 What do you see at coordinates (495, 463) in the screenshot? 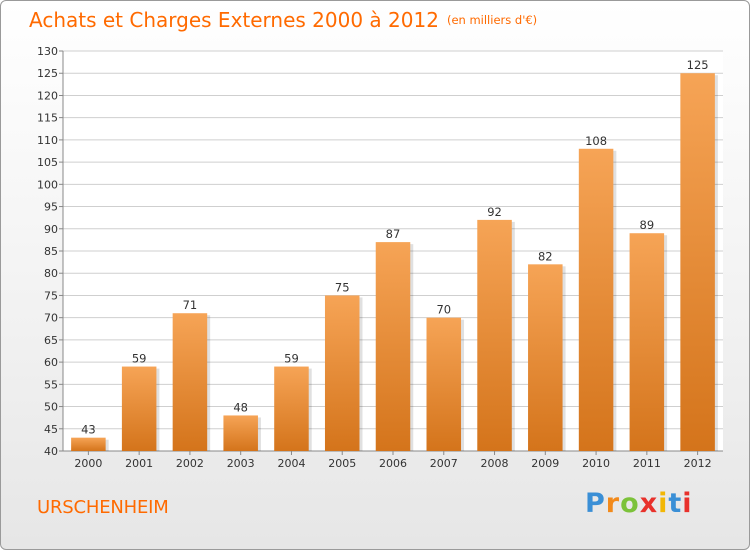
I see `x-tick-label: 2008` at bounding box center [495, 463].